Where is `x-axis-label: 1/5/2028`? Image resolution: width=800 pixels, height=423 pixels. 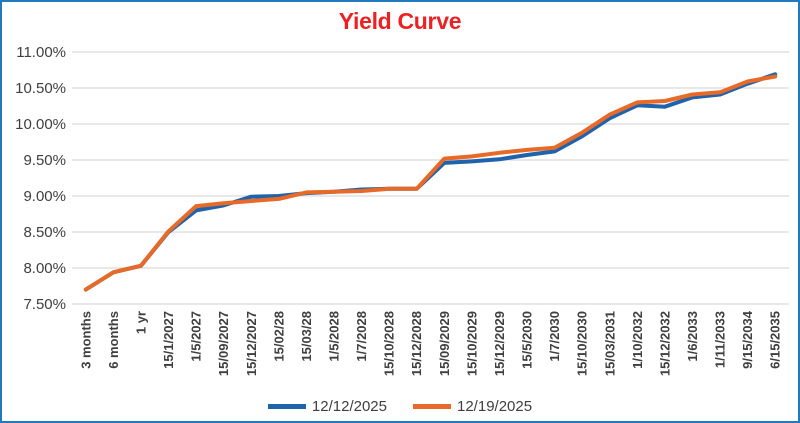
x-axis-label: 1/5/2028 is located at coordinates (333, 336).